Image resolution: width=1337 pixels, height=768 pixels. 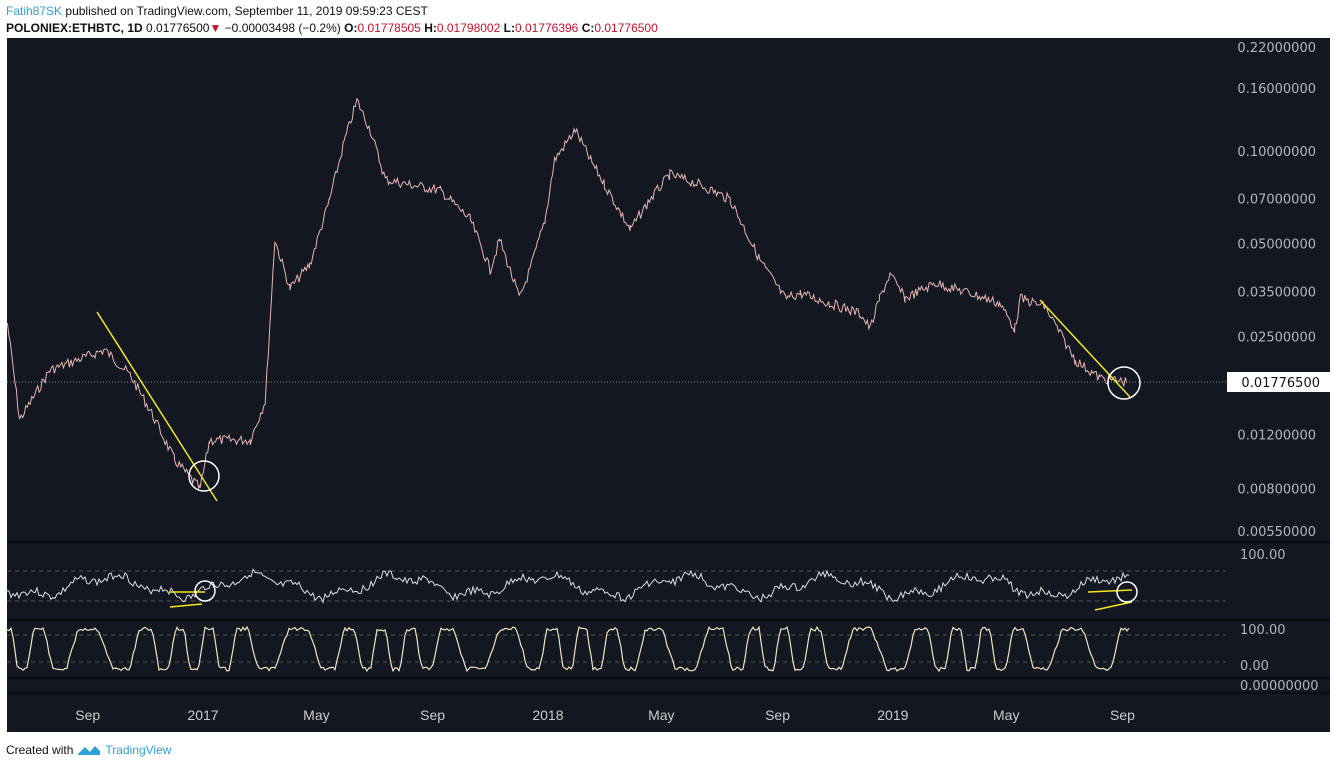 What do you see at coordinates (1276, 292) in the screenshot?
I see `y-tick-label: 0.03500000` at bounding box center [1276, 292].